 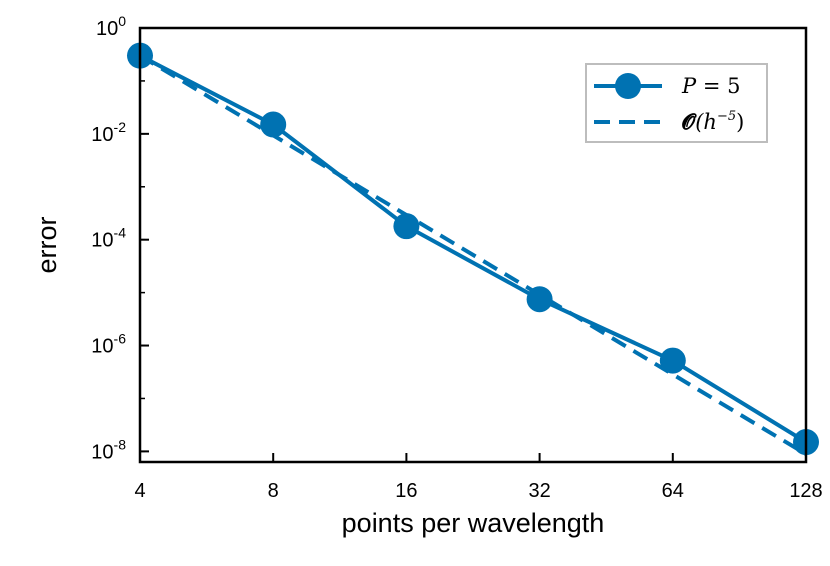 I want to click on legend-label-p5: P = 5, so click(x=710, y=86).